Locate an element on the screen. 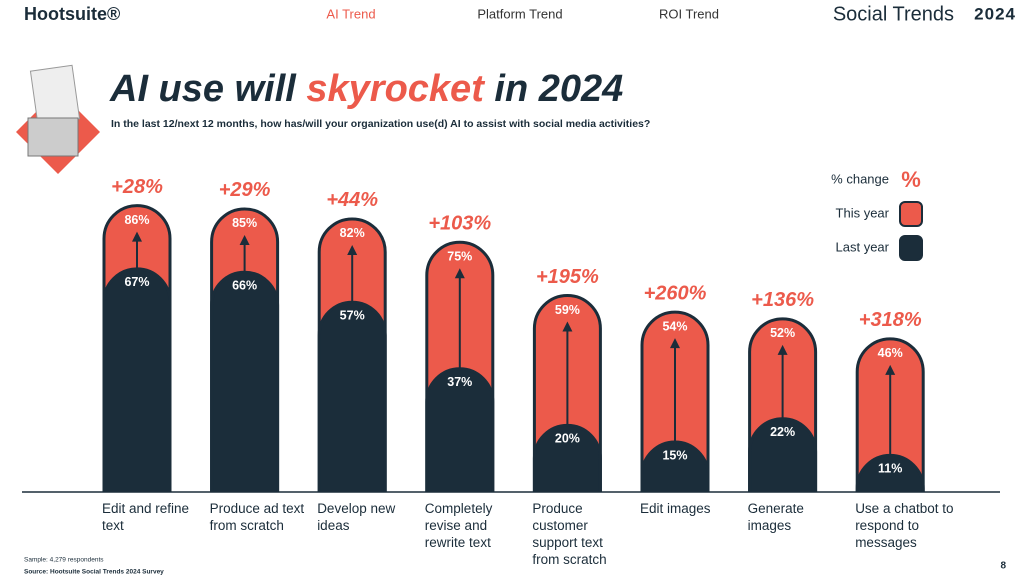  title-part: in 2024 is located at coordinates (553, 89).